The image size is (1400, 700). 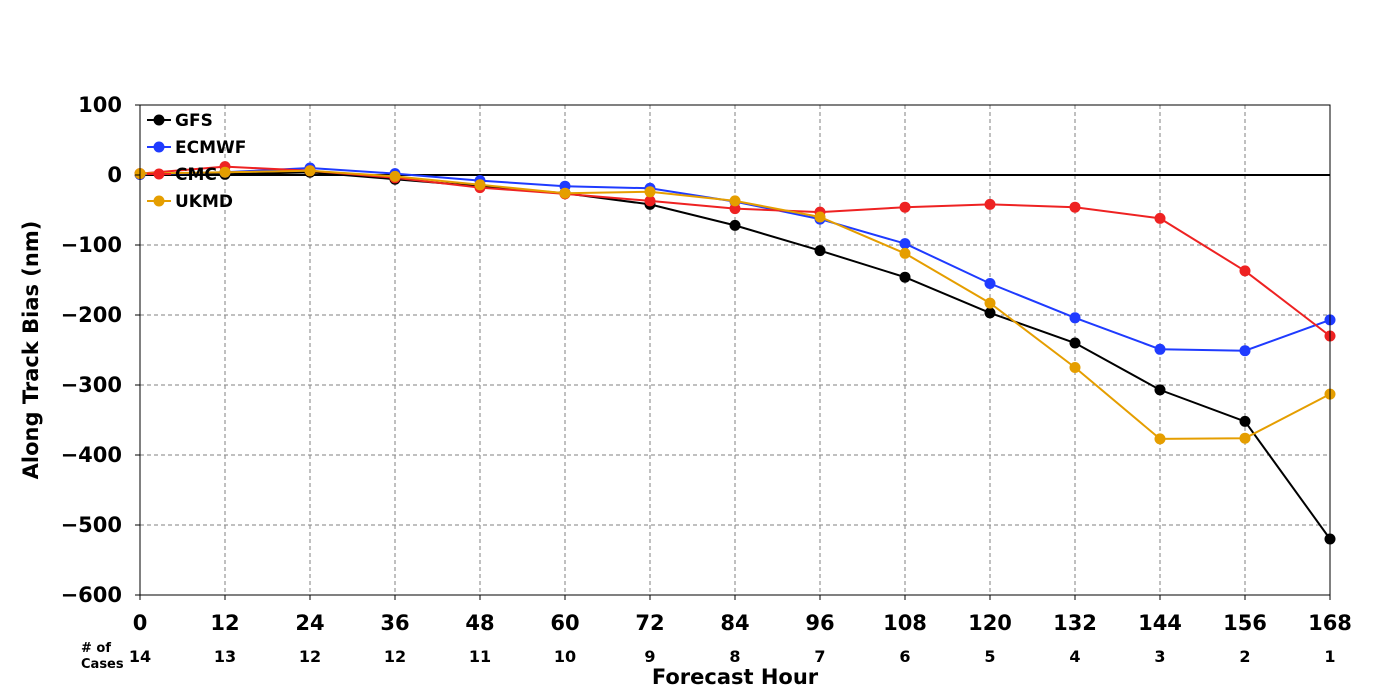 What do you see at coordinates (480, 656) in the screenshot?
I see `case-count: 11` at bounding box center [480, 656].